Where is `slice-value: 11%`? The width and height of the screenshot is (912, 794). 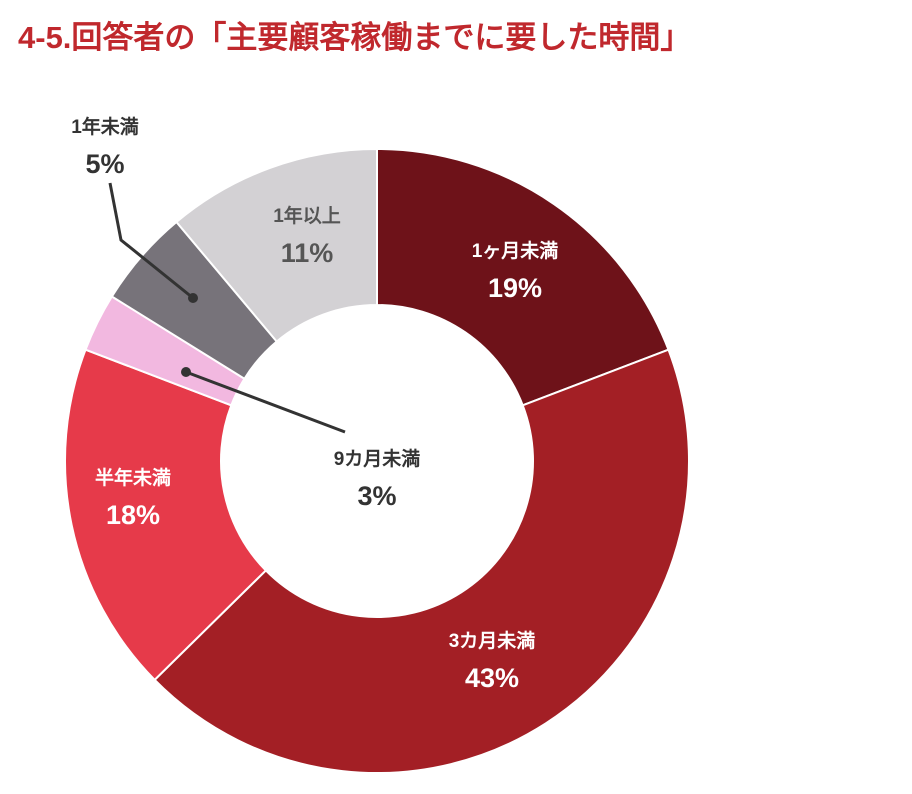 slice-value: 11% is located at coordinates (307, 253).